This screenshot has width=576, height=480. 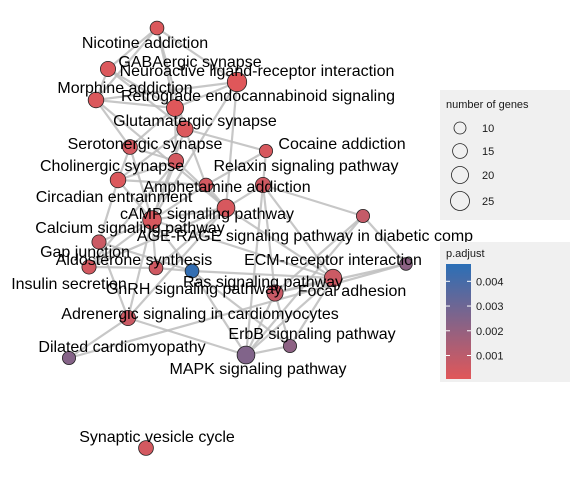 What do you see at coordinates (157, 437) in the screenshot?
I see `node-label-synaptic-vesicle-cycle: Synaptic vesicle cycle` at bounding box center [157, 437].